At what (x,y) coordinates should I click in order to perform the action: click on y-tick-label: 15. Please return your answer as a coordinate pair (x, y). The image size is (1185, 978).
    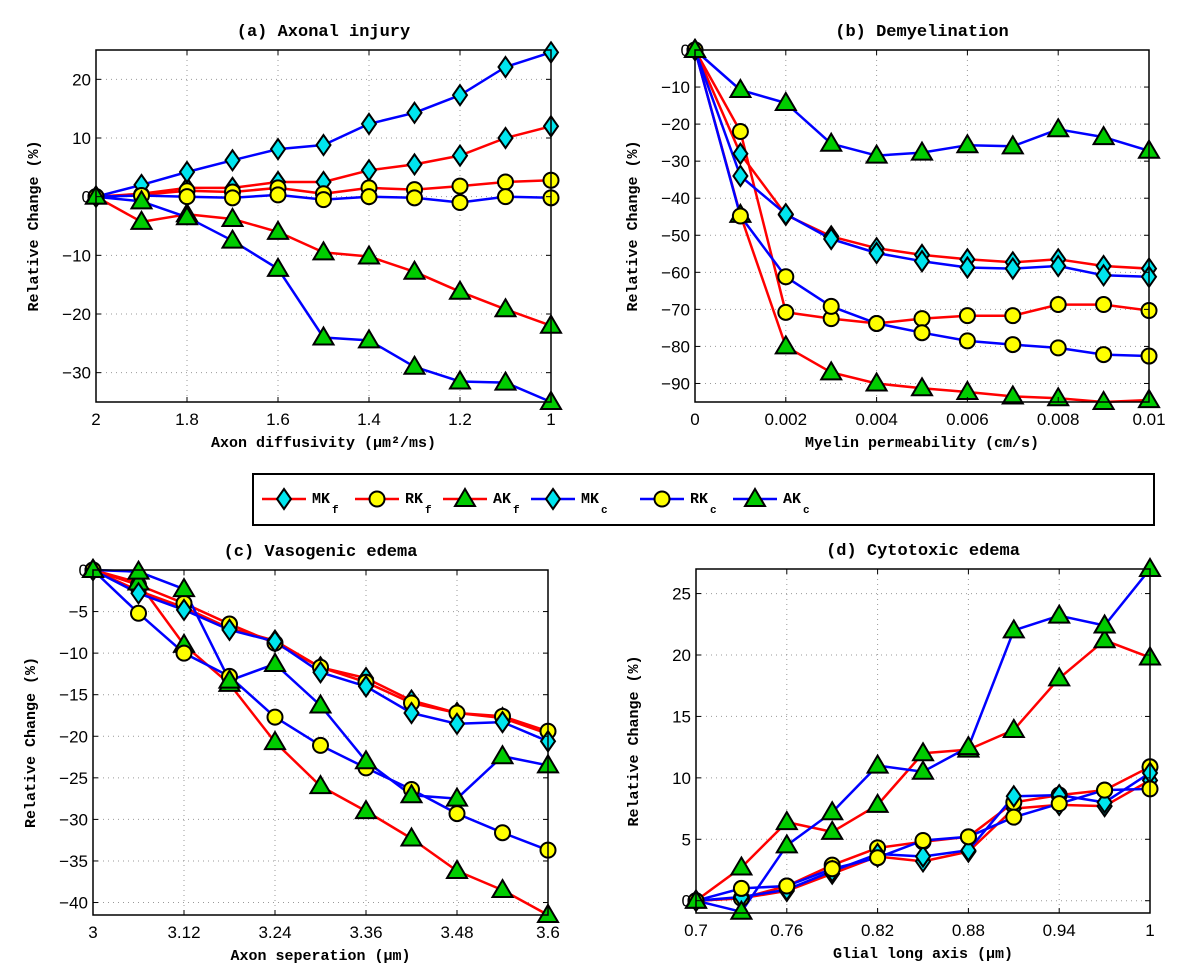
    Looking at the image, I should click on (681, 716).